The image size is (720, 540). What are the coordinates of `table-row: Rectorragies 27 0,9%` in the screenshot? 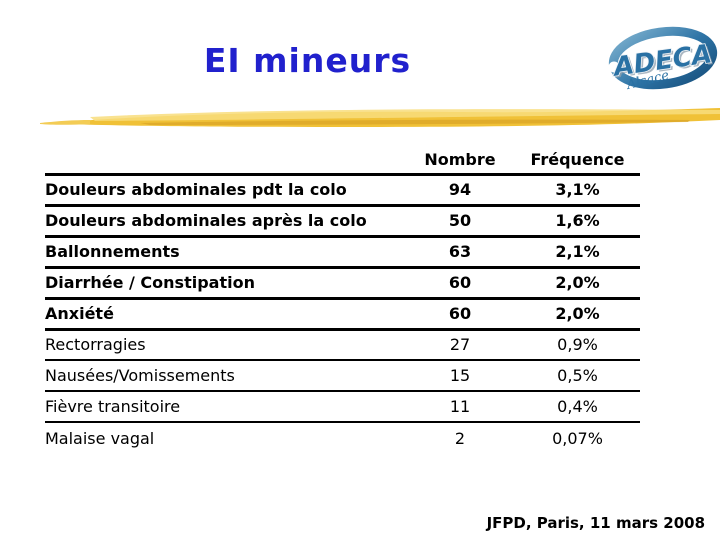 It's located at (342, 344).